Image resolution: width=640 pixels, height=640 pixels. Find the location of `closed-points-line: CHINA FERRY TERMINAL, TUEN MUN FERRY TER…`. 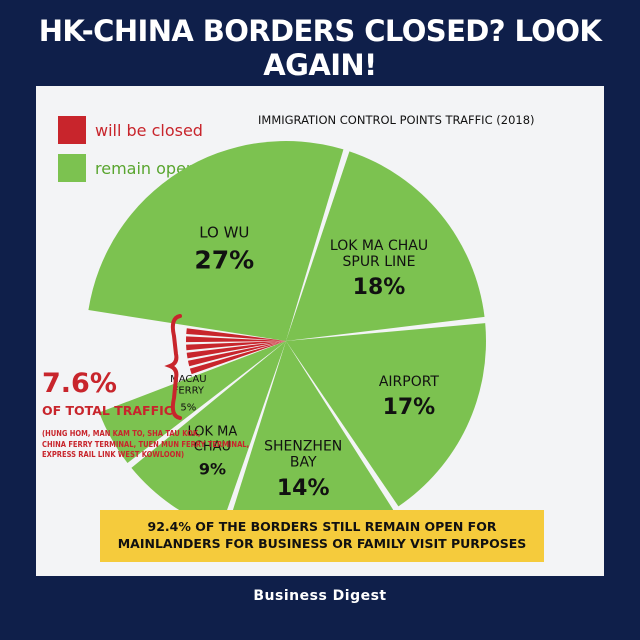

closed-points-line: CHINA FERRY TERMINAL, TUEN MUN FERRY TER… is located at coordinates (146, 444).